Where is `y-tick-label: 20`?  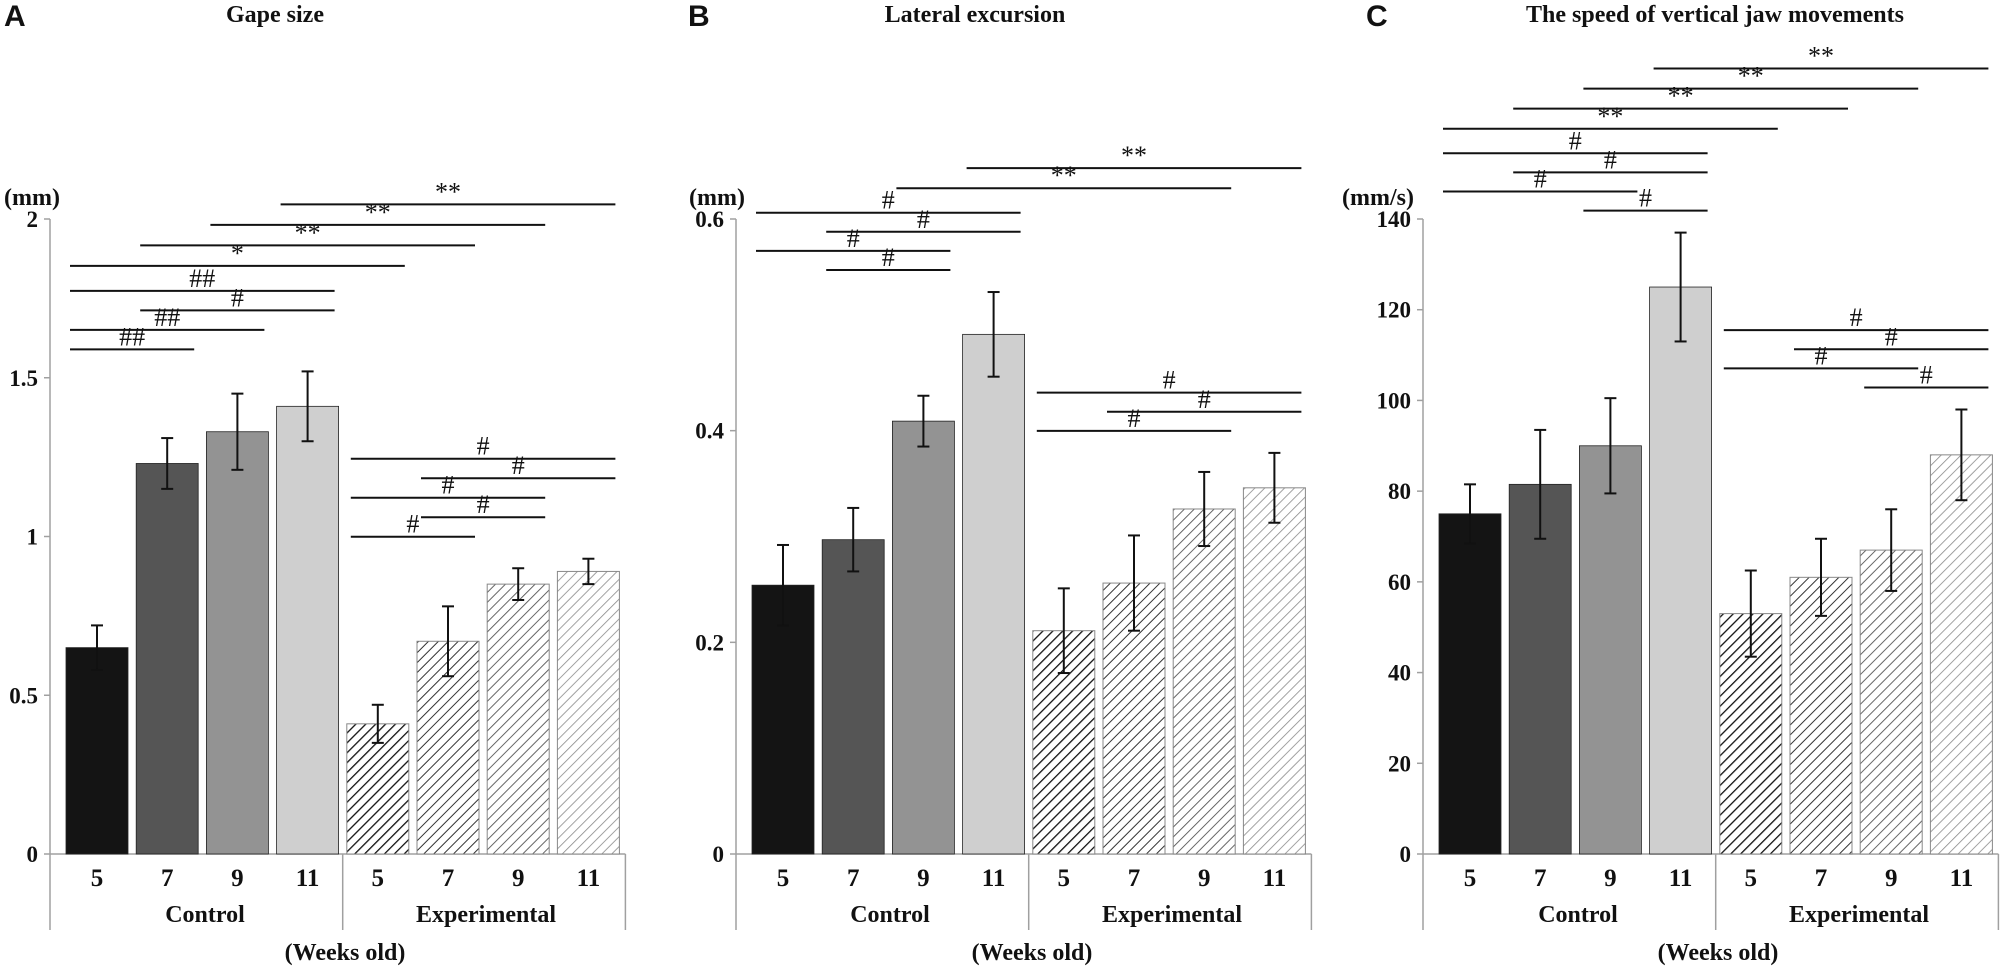
y-tick-label: 20 is located at coordinates (1399, 763).